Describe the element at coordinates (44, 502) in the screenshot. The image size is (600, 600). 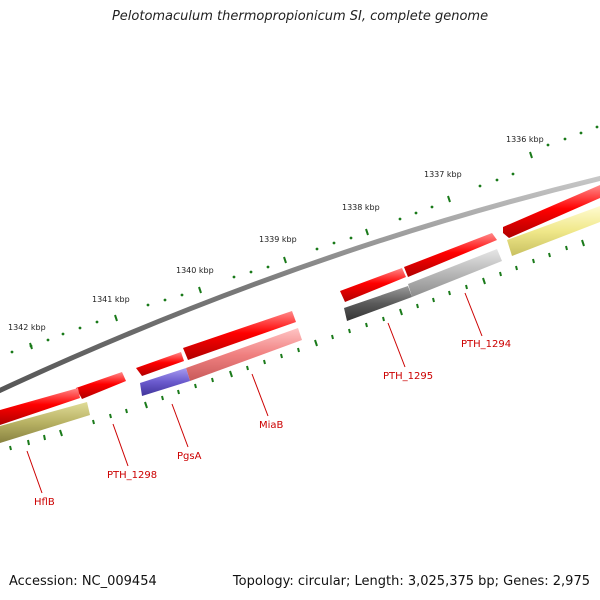
I see `gene-label-hflb: HflB` at that location.